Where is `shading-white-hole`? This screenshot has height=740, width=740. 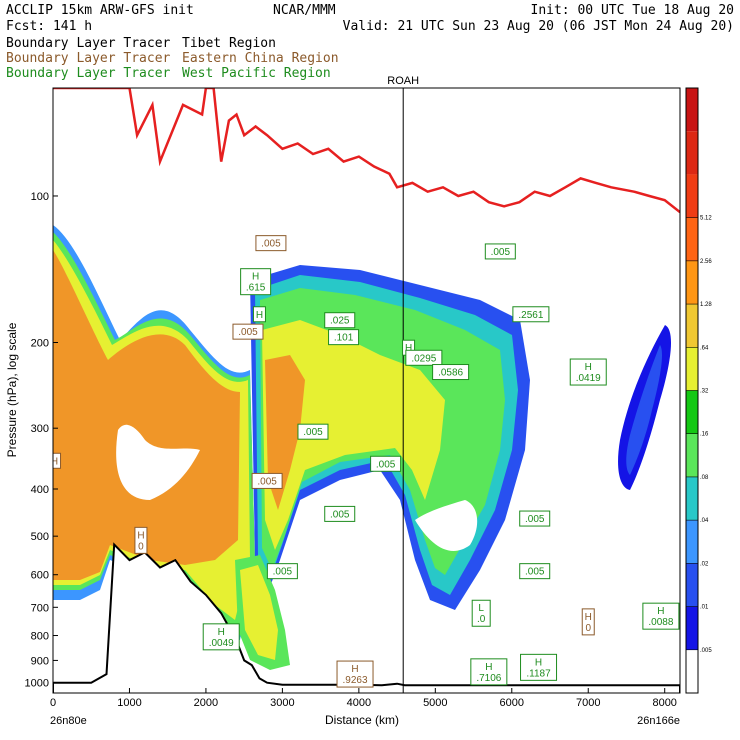 shading-white-hole is located at coordinates (446, 525).